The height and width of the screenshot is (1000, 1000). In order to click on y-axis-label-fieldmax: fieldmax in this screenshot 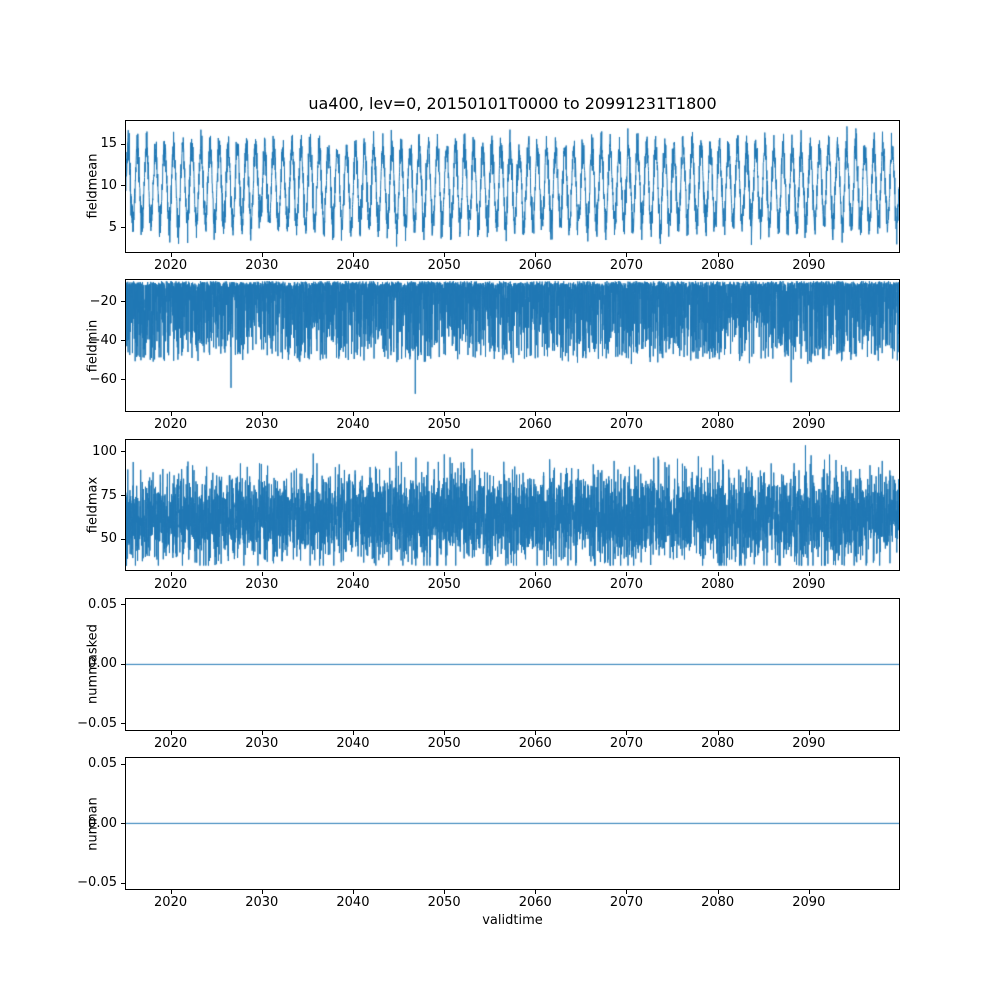, I will do `click(93, 505)`.